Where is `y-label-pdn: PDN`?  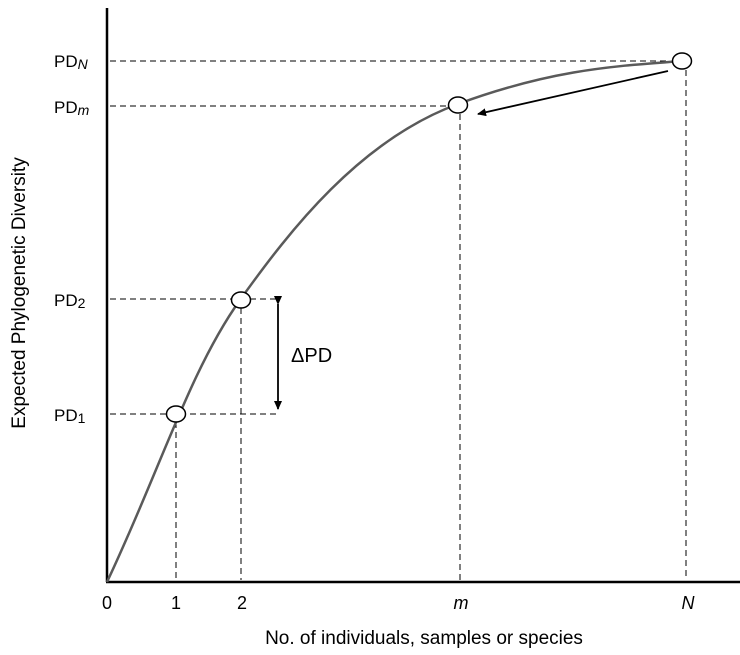 y-label-pdn: PDN is located at coordinates (71, 62).